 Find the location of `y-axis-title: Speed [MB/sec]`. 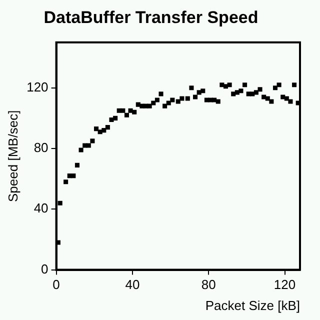

y-axis-title: Speed [MB/sec] is located at coordinates (12, 156).